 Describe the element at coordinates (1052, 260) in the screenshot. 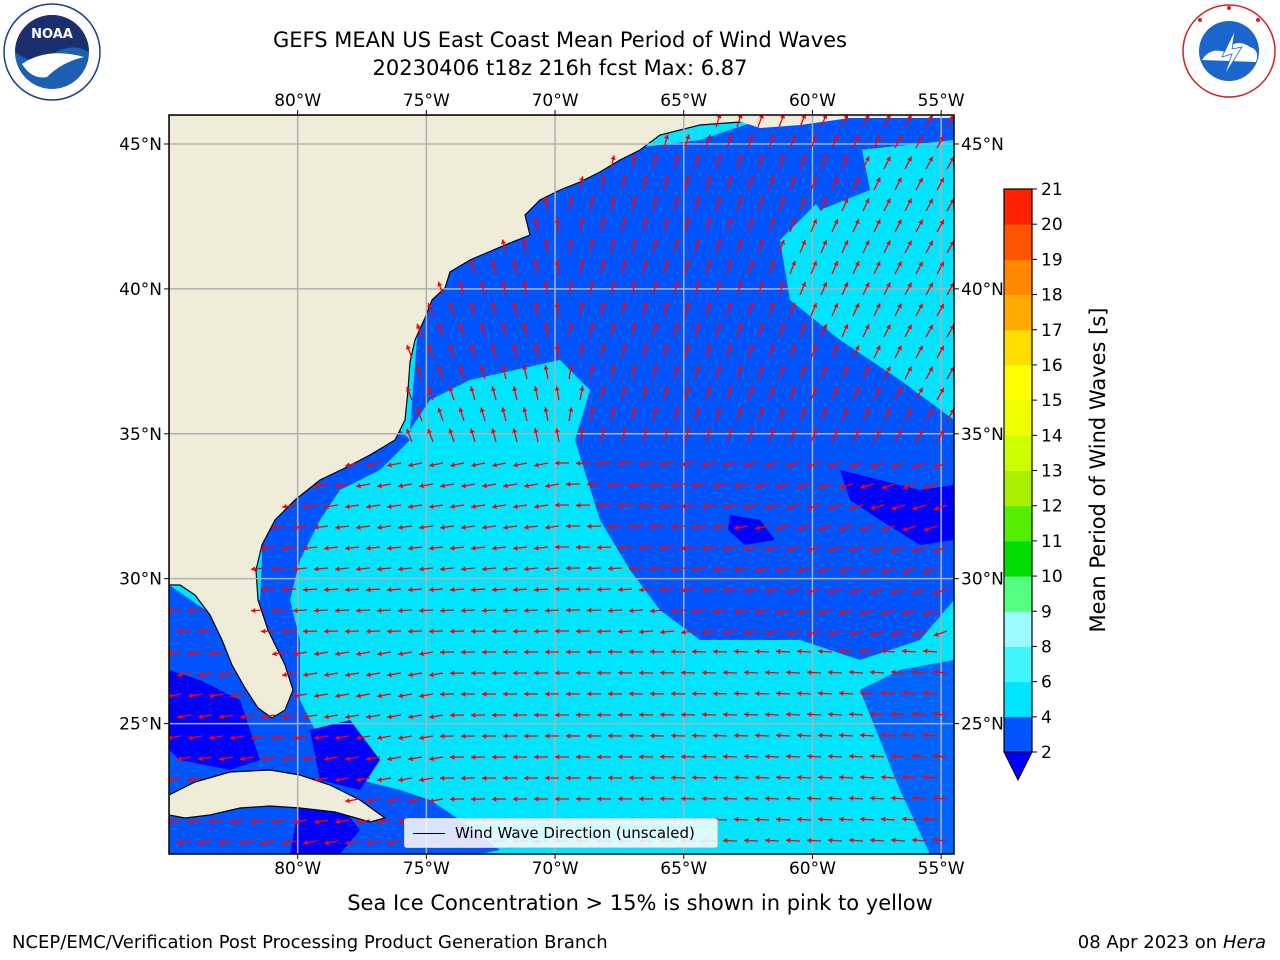

I see `colorbar-tick-label: 19` at that location.